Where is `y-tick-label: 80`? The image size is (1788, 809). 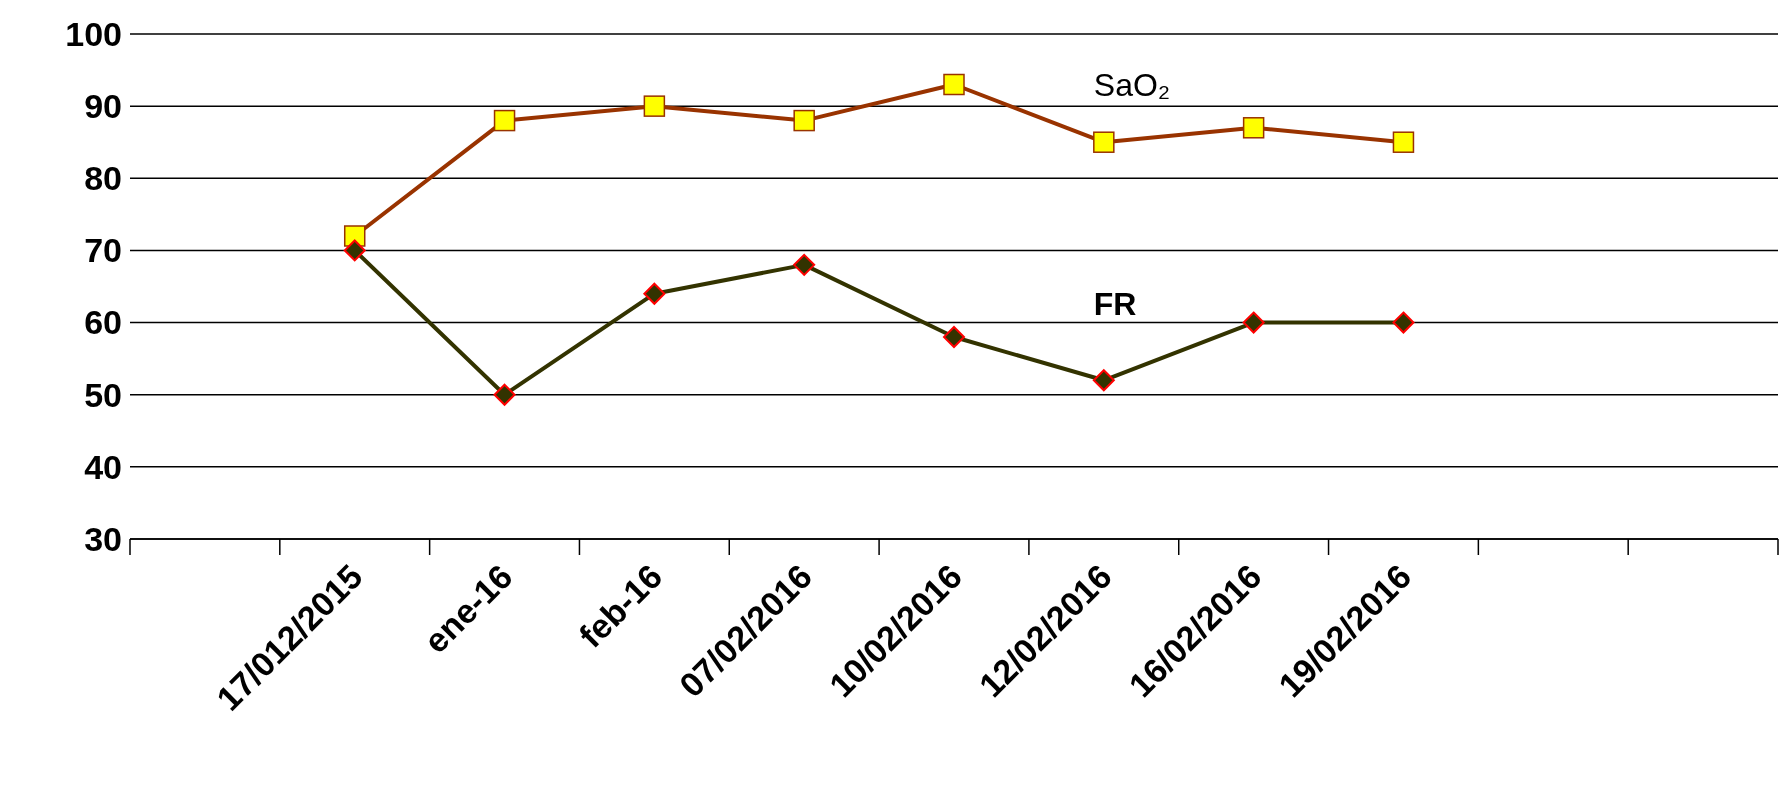 y-tick-label: 80 is located at coordinates (103, 178).